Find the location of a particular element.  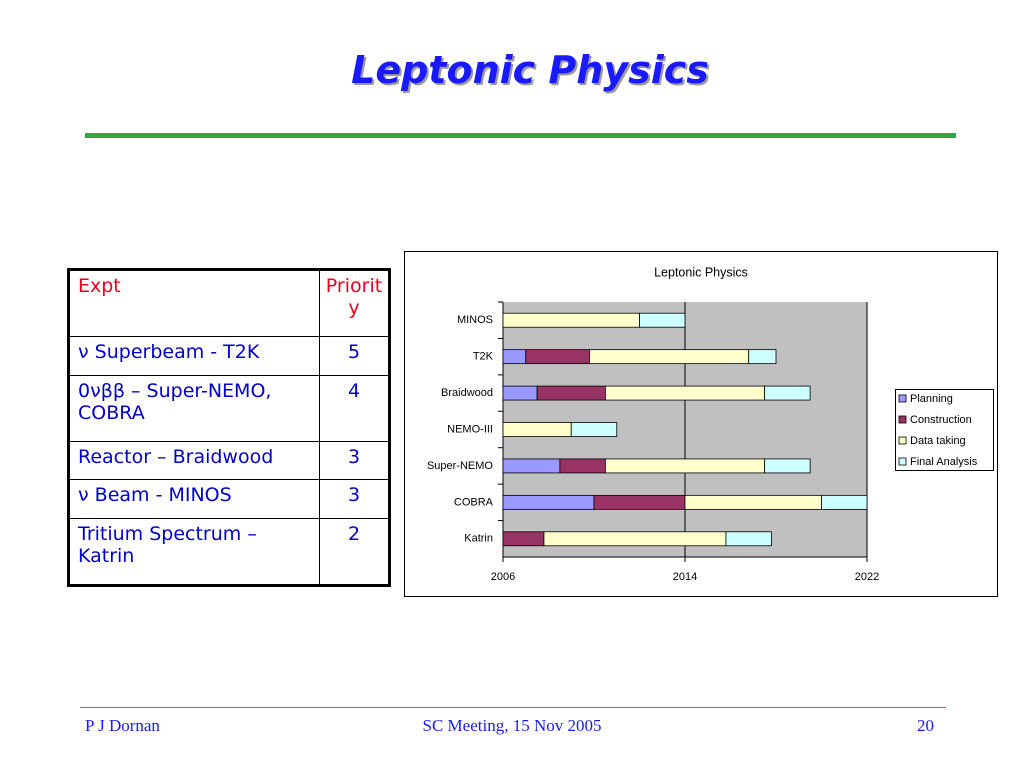

y-tick-label: Braidwood is located at coordinates (467, 393).